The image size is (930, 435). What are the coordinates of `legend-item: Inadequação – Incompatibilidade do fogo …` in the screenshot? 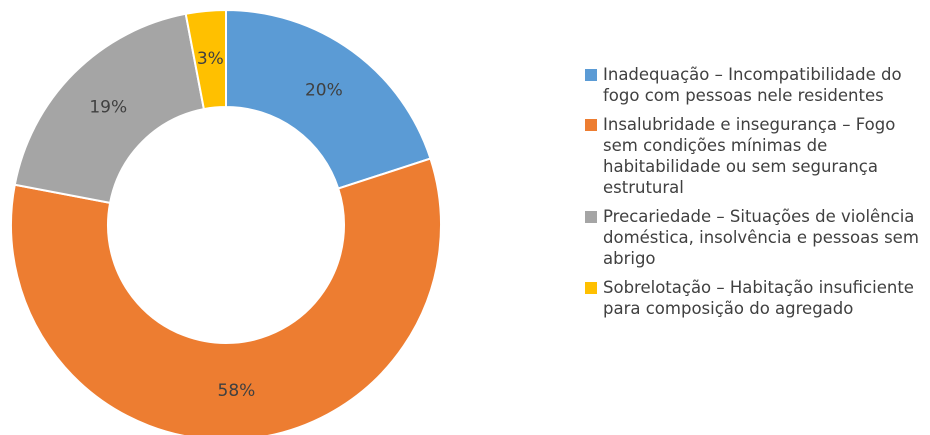 It's located at (757, 85).